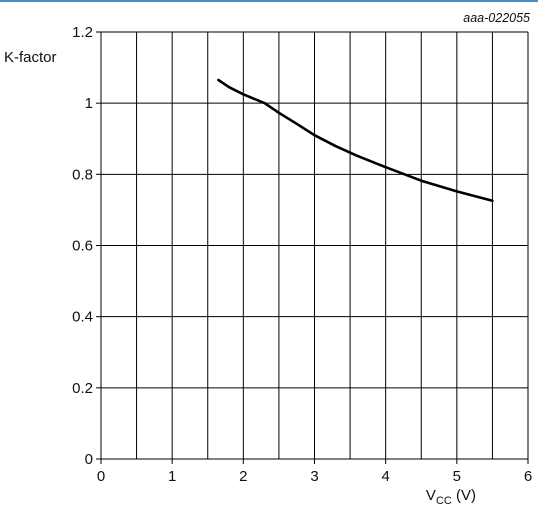  Describe the element at coordinates (172, 476) in the screenshot. I see `x-tick-label: 1` at that location.